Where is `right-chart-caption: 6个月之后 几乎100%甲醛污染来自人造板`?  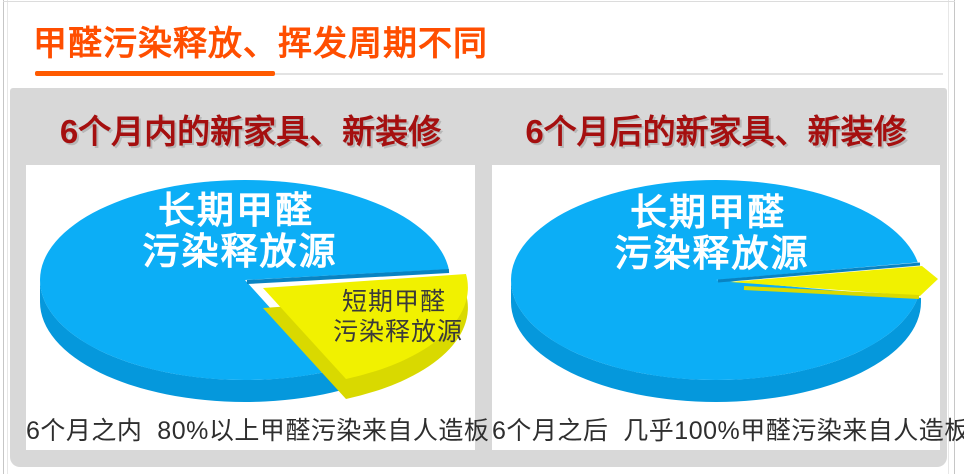
right-chart-caption: 6个月之后 几乎100%甲醛污染来自人造板 is located at coordinates (728, 431).